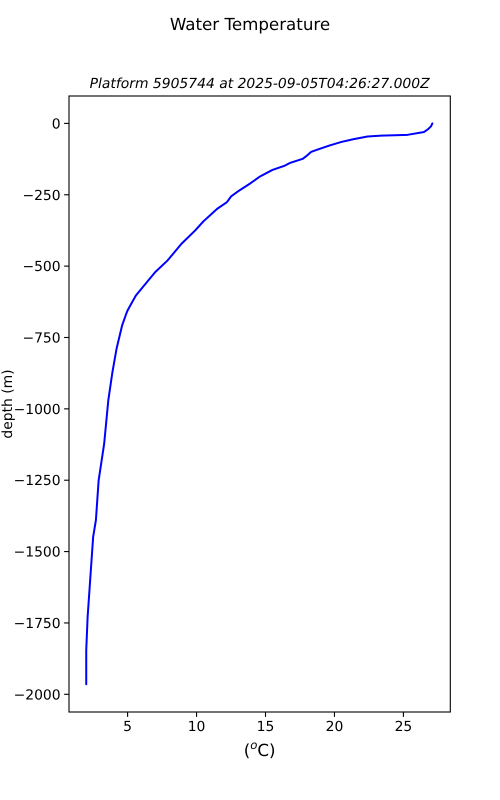 The image size is (500, 800). What do you see at coordinates (260, 84) in the screenshot?
I see `chart-subtitle: Platform 5905744 at 2025-09-05T04:26:27.000Z` at bounding box center [260, 84].